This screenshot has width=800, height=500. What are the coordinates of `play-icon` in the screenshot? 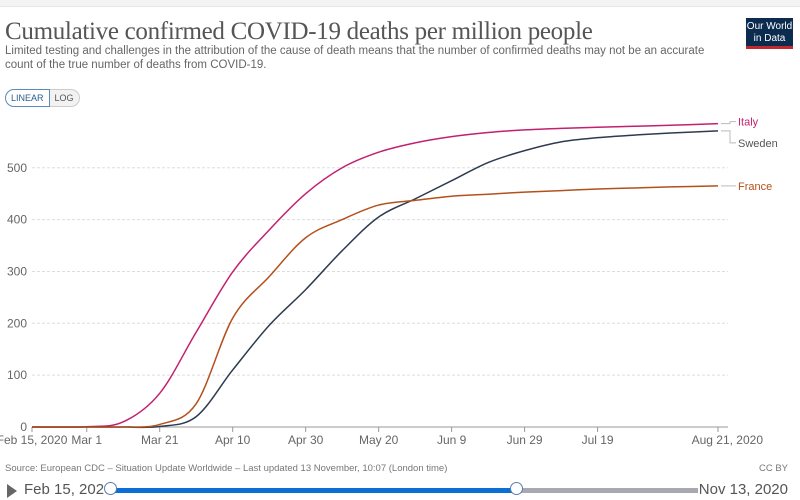 It's located at (12, 491).